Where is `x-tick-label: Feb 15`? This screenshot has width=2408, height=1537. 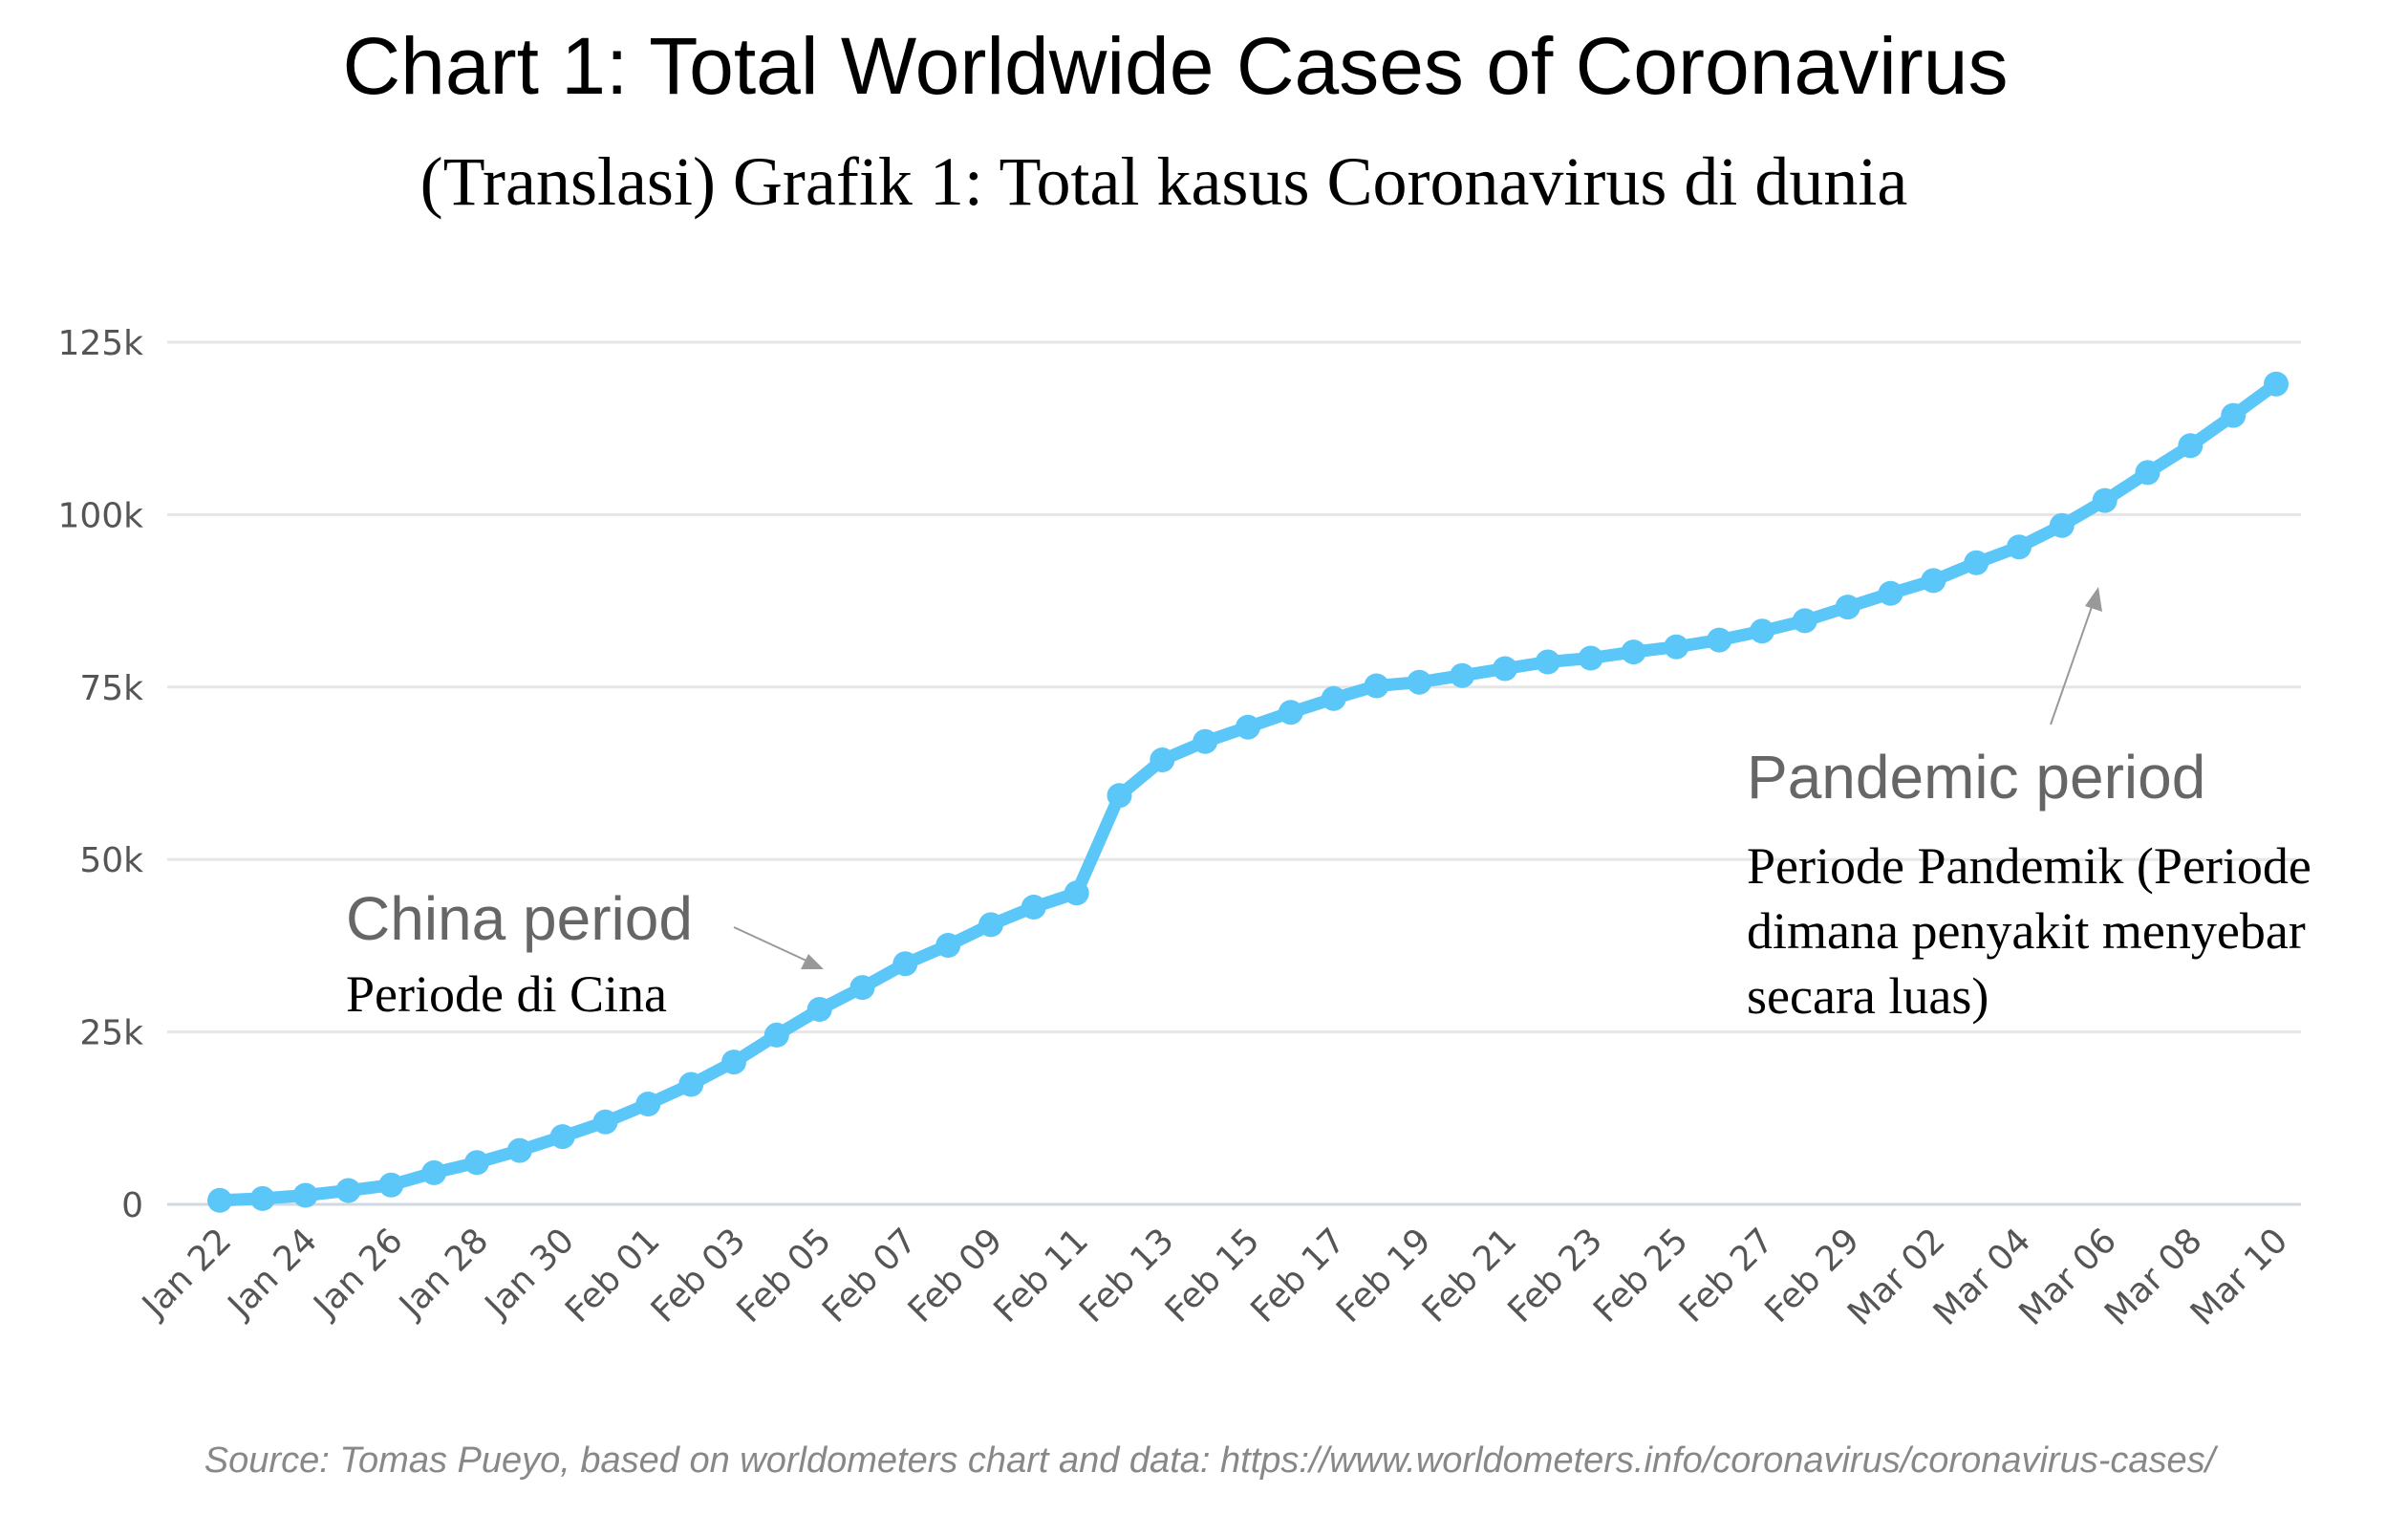
x-tick-label: Feb 15 is located at coordinates (1213, 1276).